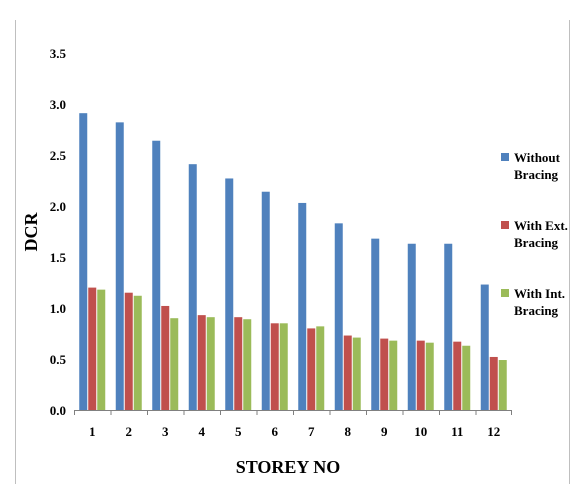 Image resolution: width=585 pixels, height=489 pixels. What do you see at coordinates (58, 155) in the screenshot?
I see `y-tick-label: 2.5` at bounding box center [58, 155].